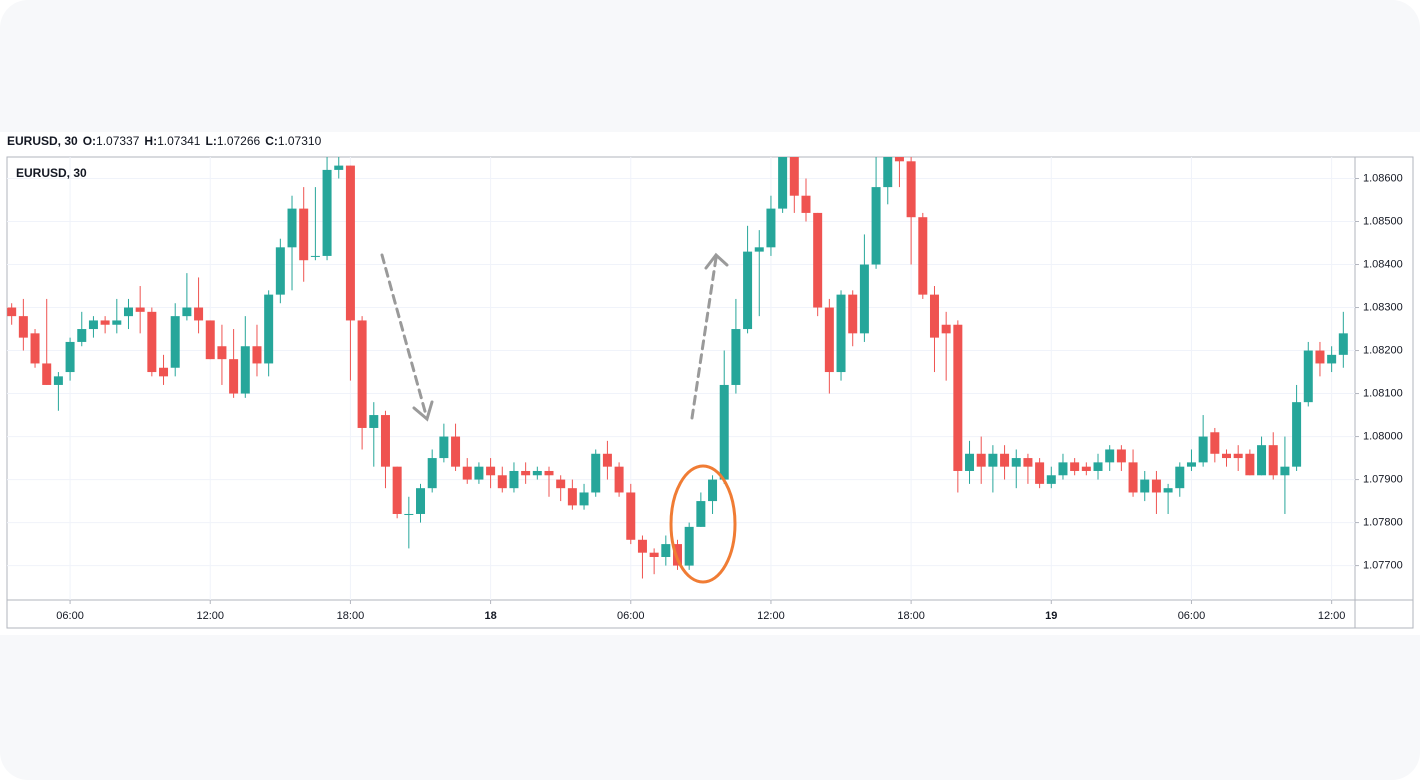  I want to click on field-label: C:, so click(271, 141).